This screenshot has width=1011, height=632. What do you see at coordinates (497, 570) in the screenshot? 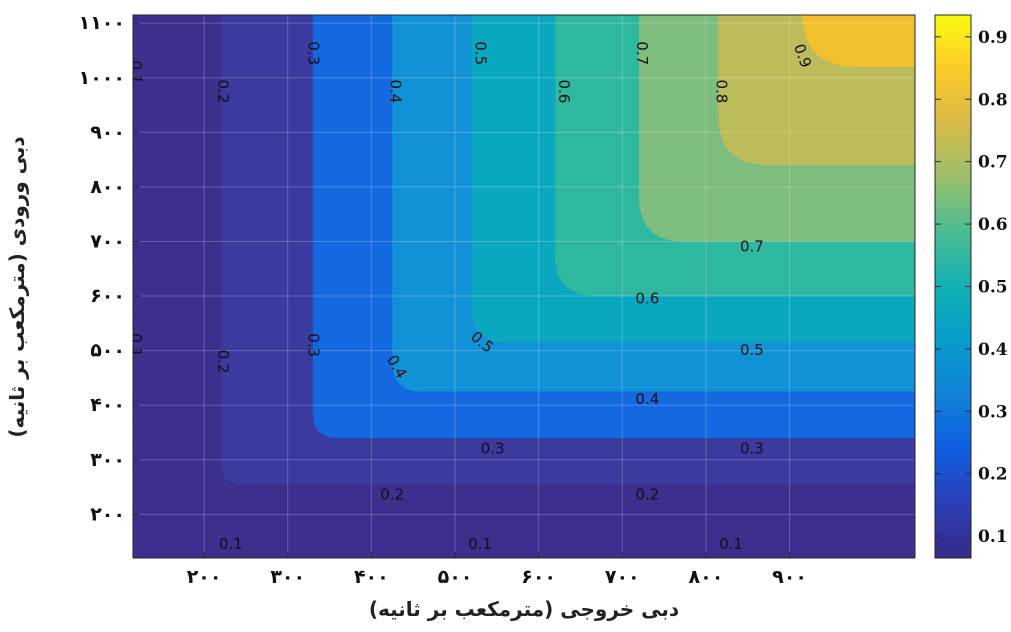
I see `x-ticks: ۲۰۰ ۳۰۰ ۴۰۰ ۵۰۰ ۶۰۰ ۷۰۰ ۸۰۰ ۹۰۰` at bounding box center [497, 570].